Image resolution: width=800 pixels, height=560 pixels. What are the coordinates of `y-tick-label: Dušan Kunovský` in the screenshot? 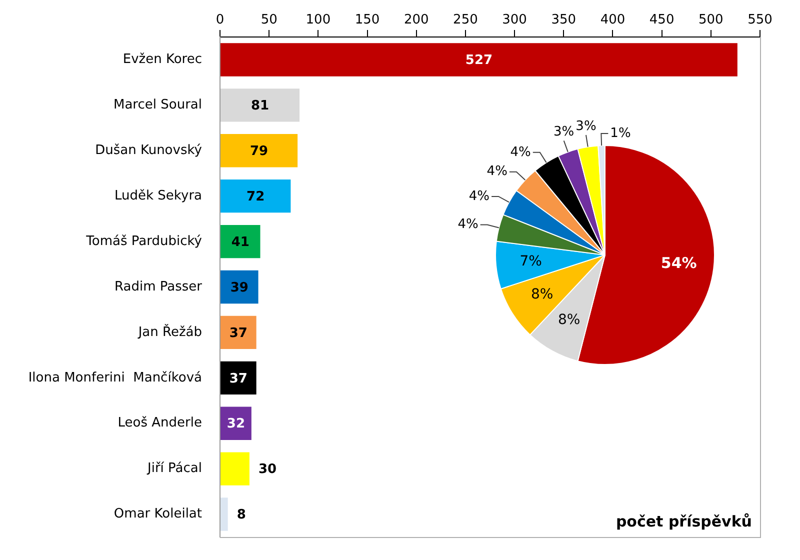 It's located at (148, 150).